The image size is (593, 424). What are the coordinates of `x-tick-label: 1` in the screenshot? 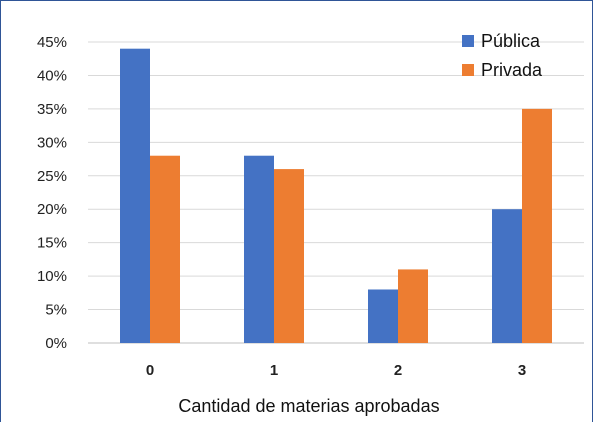 It's located at (274, 370).